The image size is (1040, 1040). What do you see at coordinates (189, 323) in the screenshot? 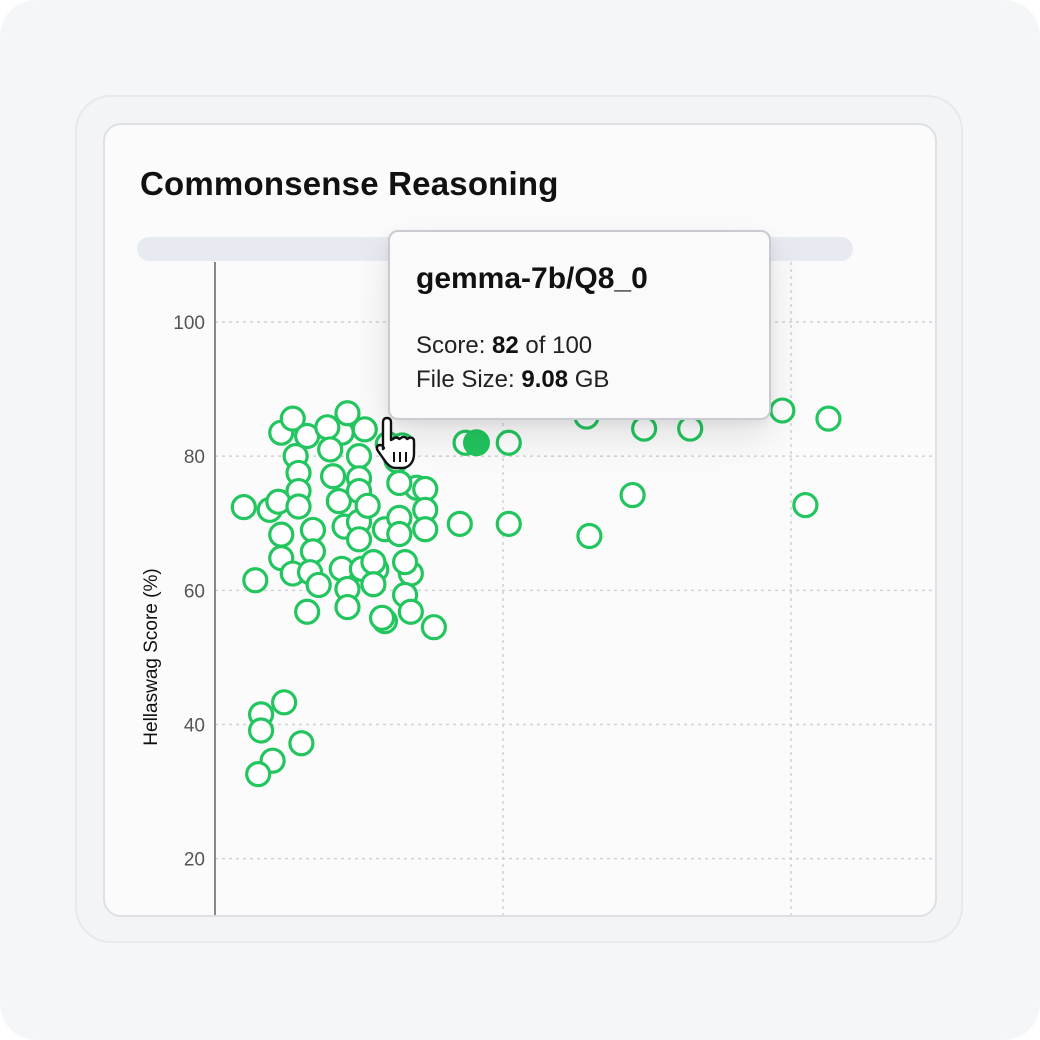
I see `y-tick-label: 100` at bounding box center [189, 323].